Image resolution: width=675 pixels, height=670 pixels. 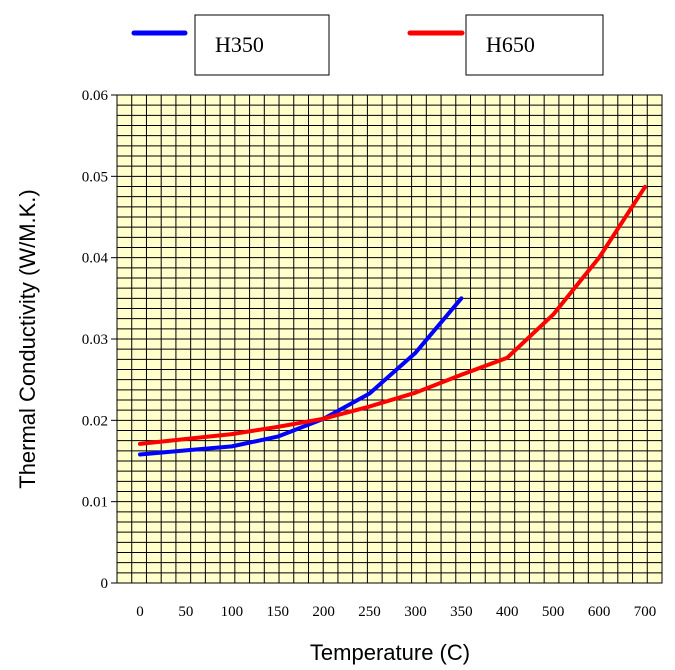 I want to click on legend: H350 H650, so click(x=367, y=45).